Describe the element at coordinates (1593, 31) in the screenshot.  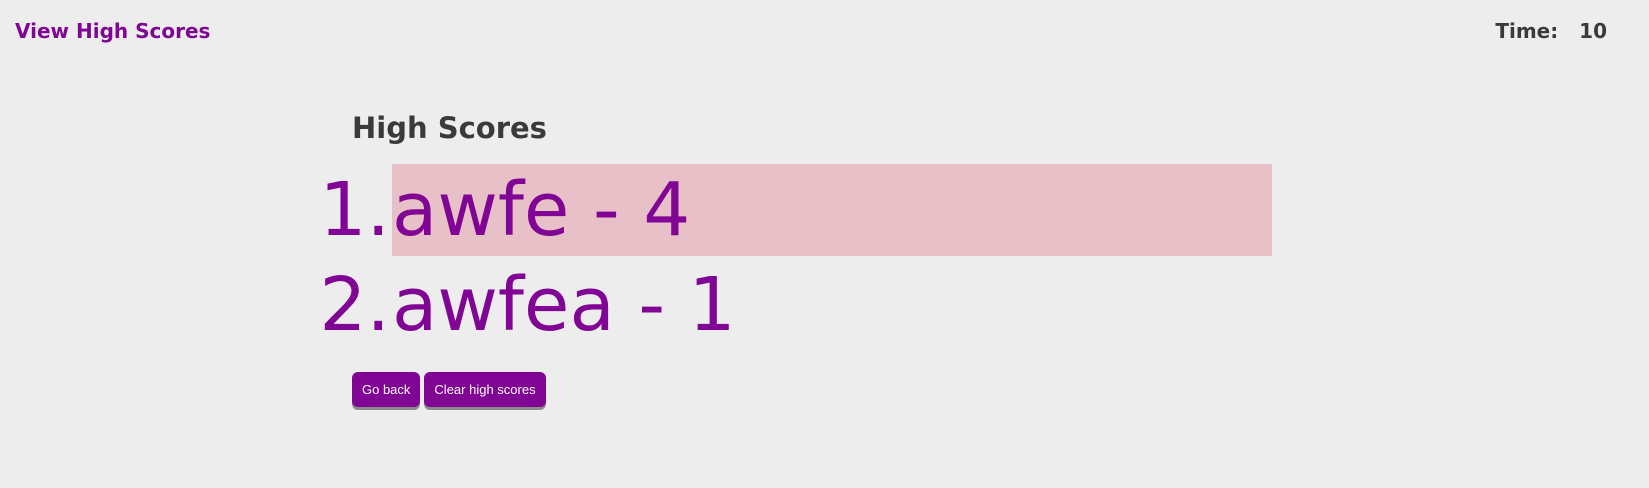
I see `timer-value: 10` at that location.